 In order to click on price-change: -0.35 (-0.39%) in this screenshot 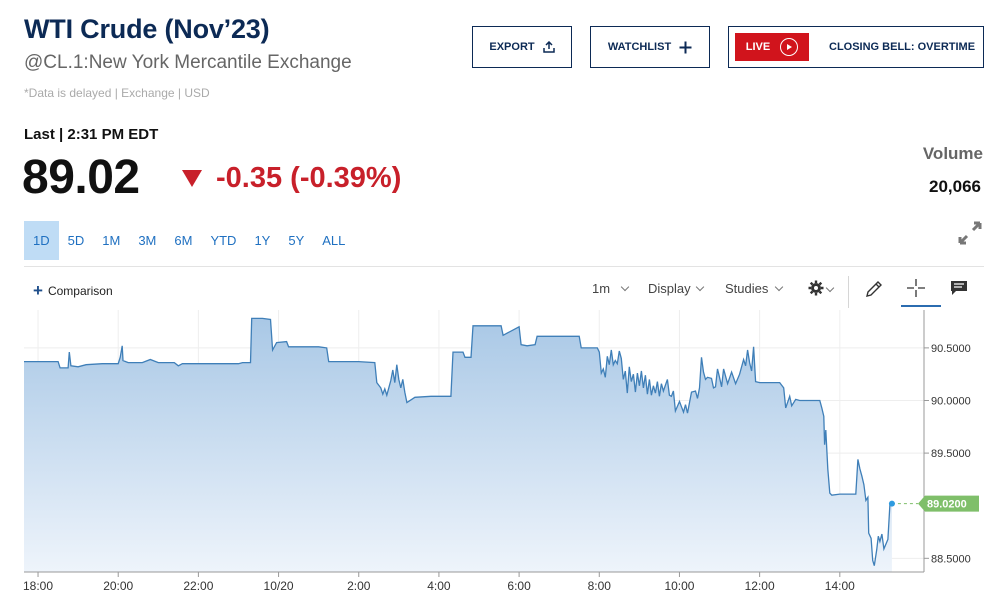, I will do `click(291, 178)`.